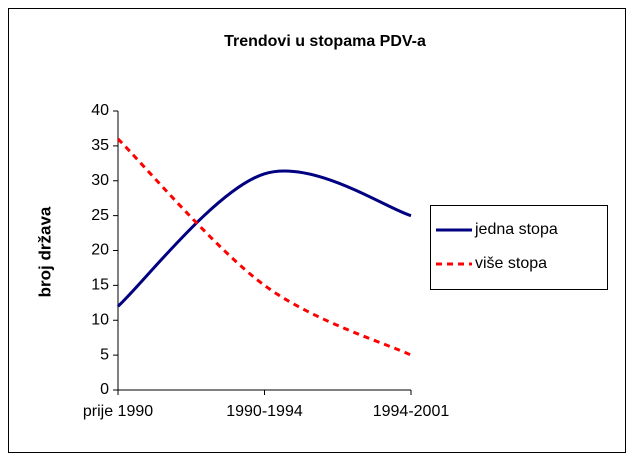 The image size is (634, 461). Describe the element at coordinates (411, 411) in the screenshot. I see `x-tick-label: 1994-2001` at that location.